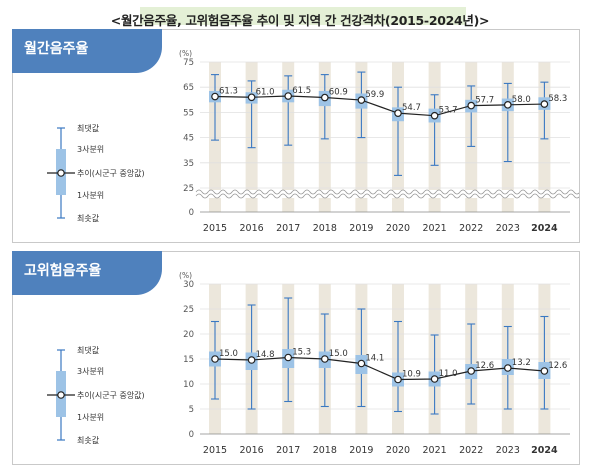  I want to click on data-label: 60.9, so click(338, 93).